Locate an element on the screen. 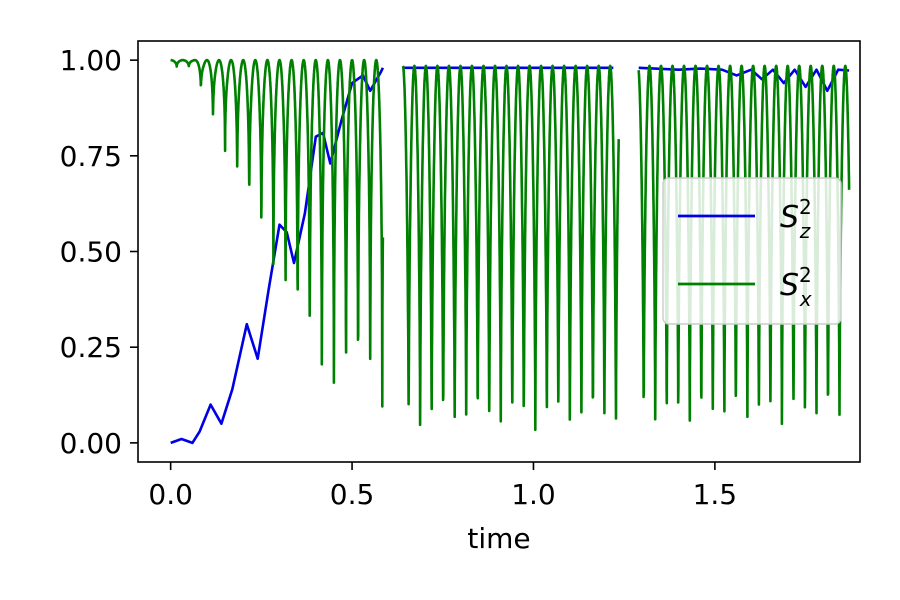 This screenshot has height=600, width=900. x-tick-label: 0.0 is located at coordinates (170, 494).